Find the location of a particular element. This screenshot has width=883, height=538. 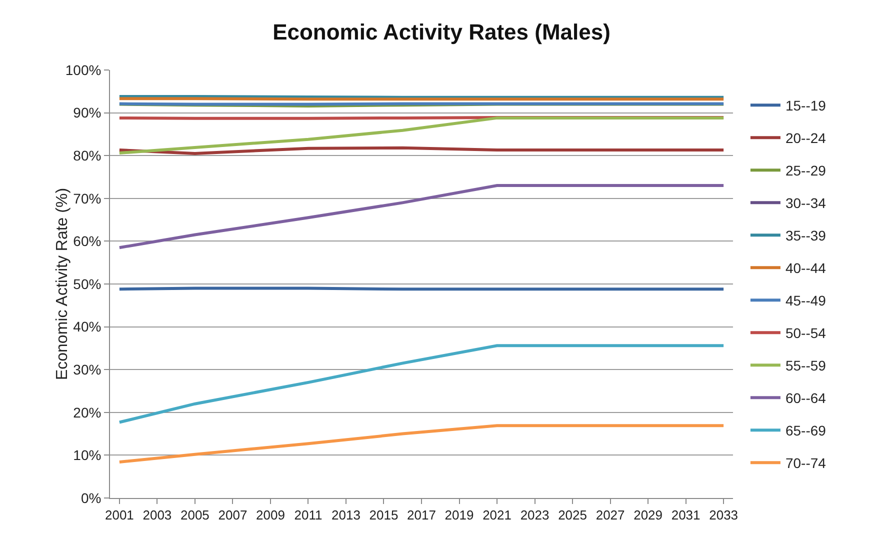

y-tick-label: 80% is located at coordinates (87, 156).